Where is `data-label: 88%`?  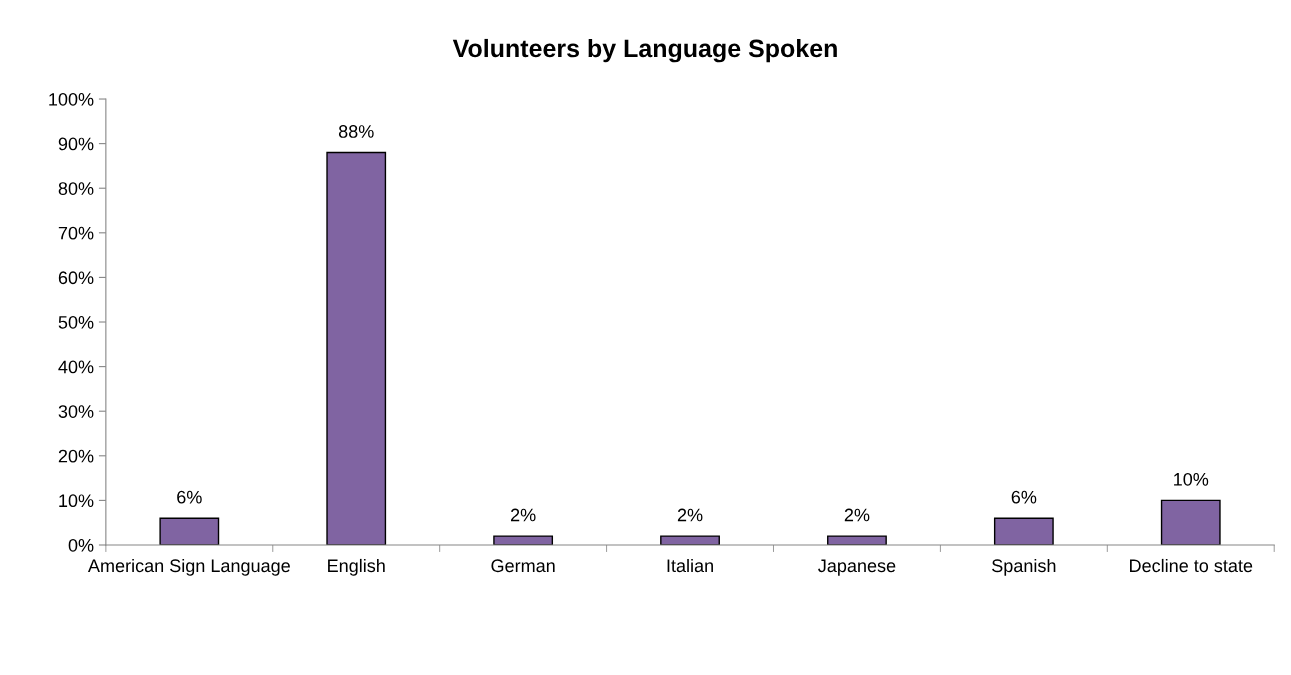 data-label: 88% is located at coordinates (356, 131).